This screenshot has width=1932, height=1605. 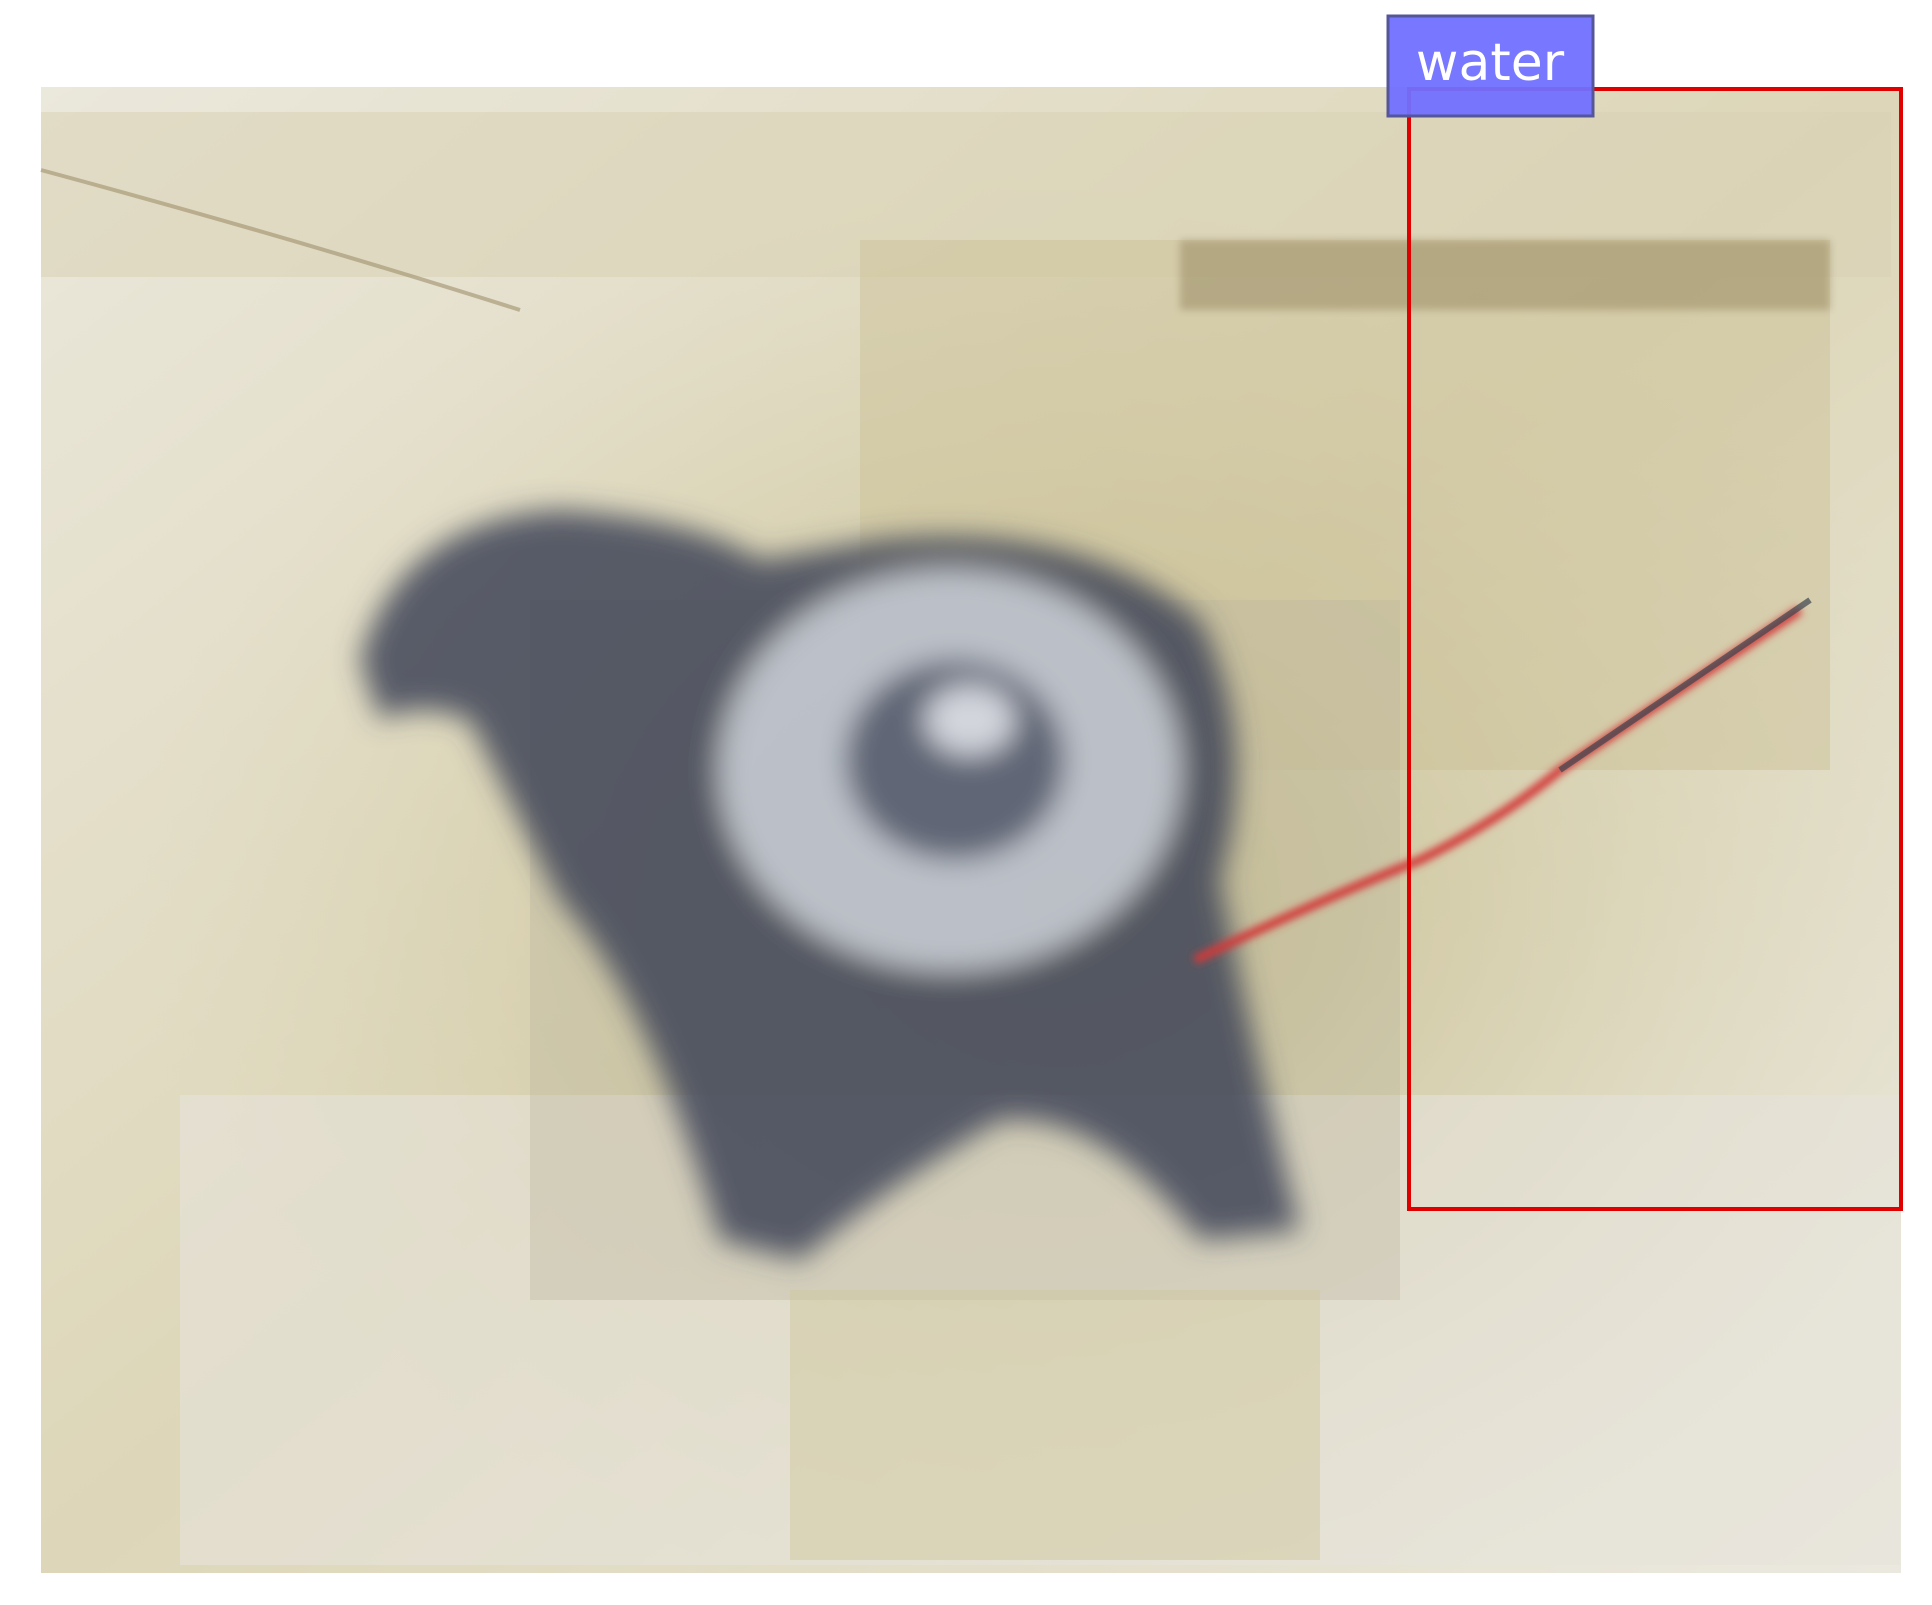 I want to click on label-text: water, so click(x=1490, y=63).